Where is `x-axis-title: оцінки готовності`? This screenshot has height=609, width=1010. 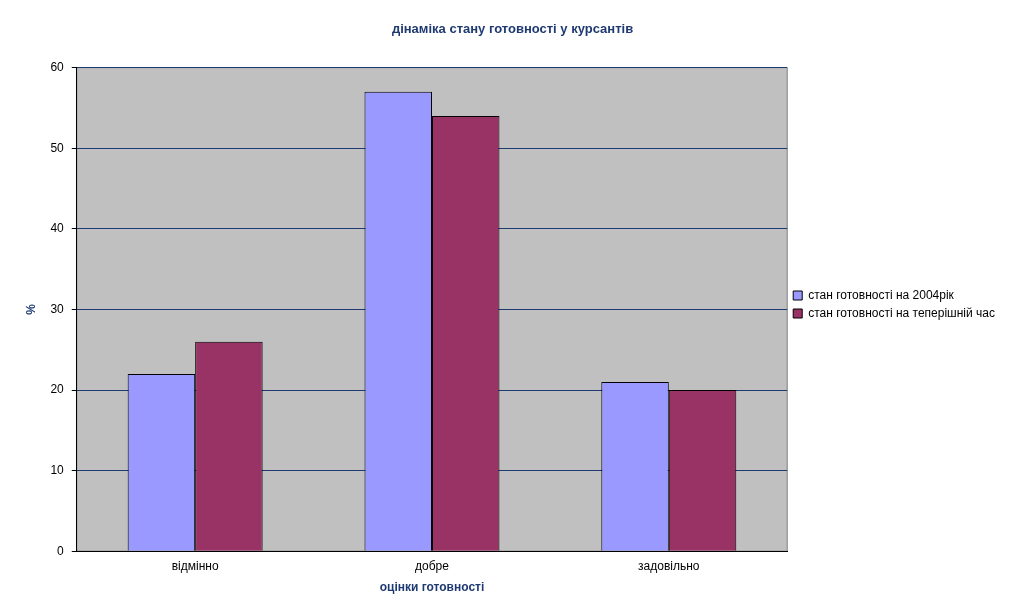 x-axis-title: оцінки готовності is located at coordinates (432, 587).